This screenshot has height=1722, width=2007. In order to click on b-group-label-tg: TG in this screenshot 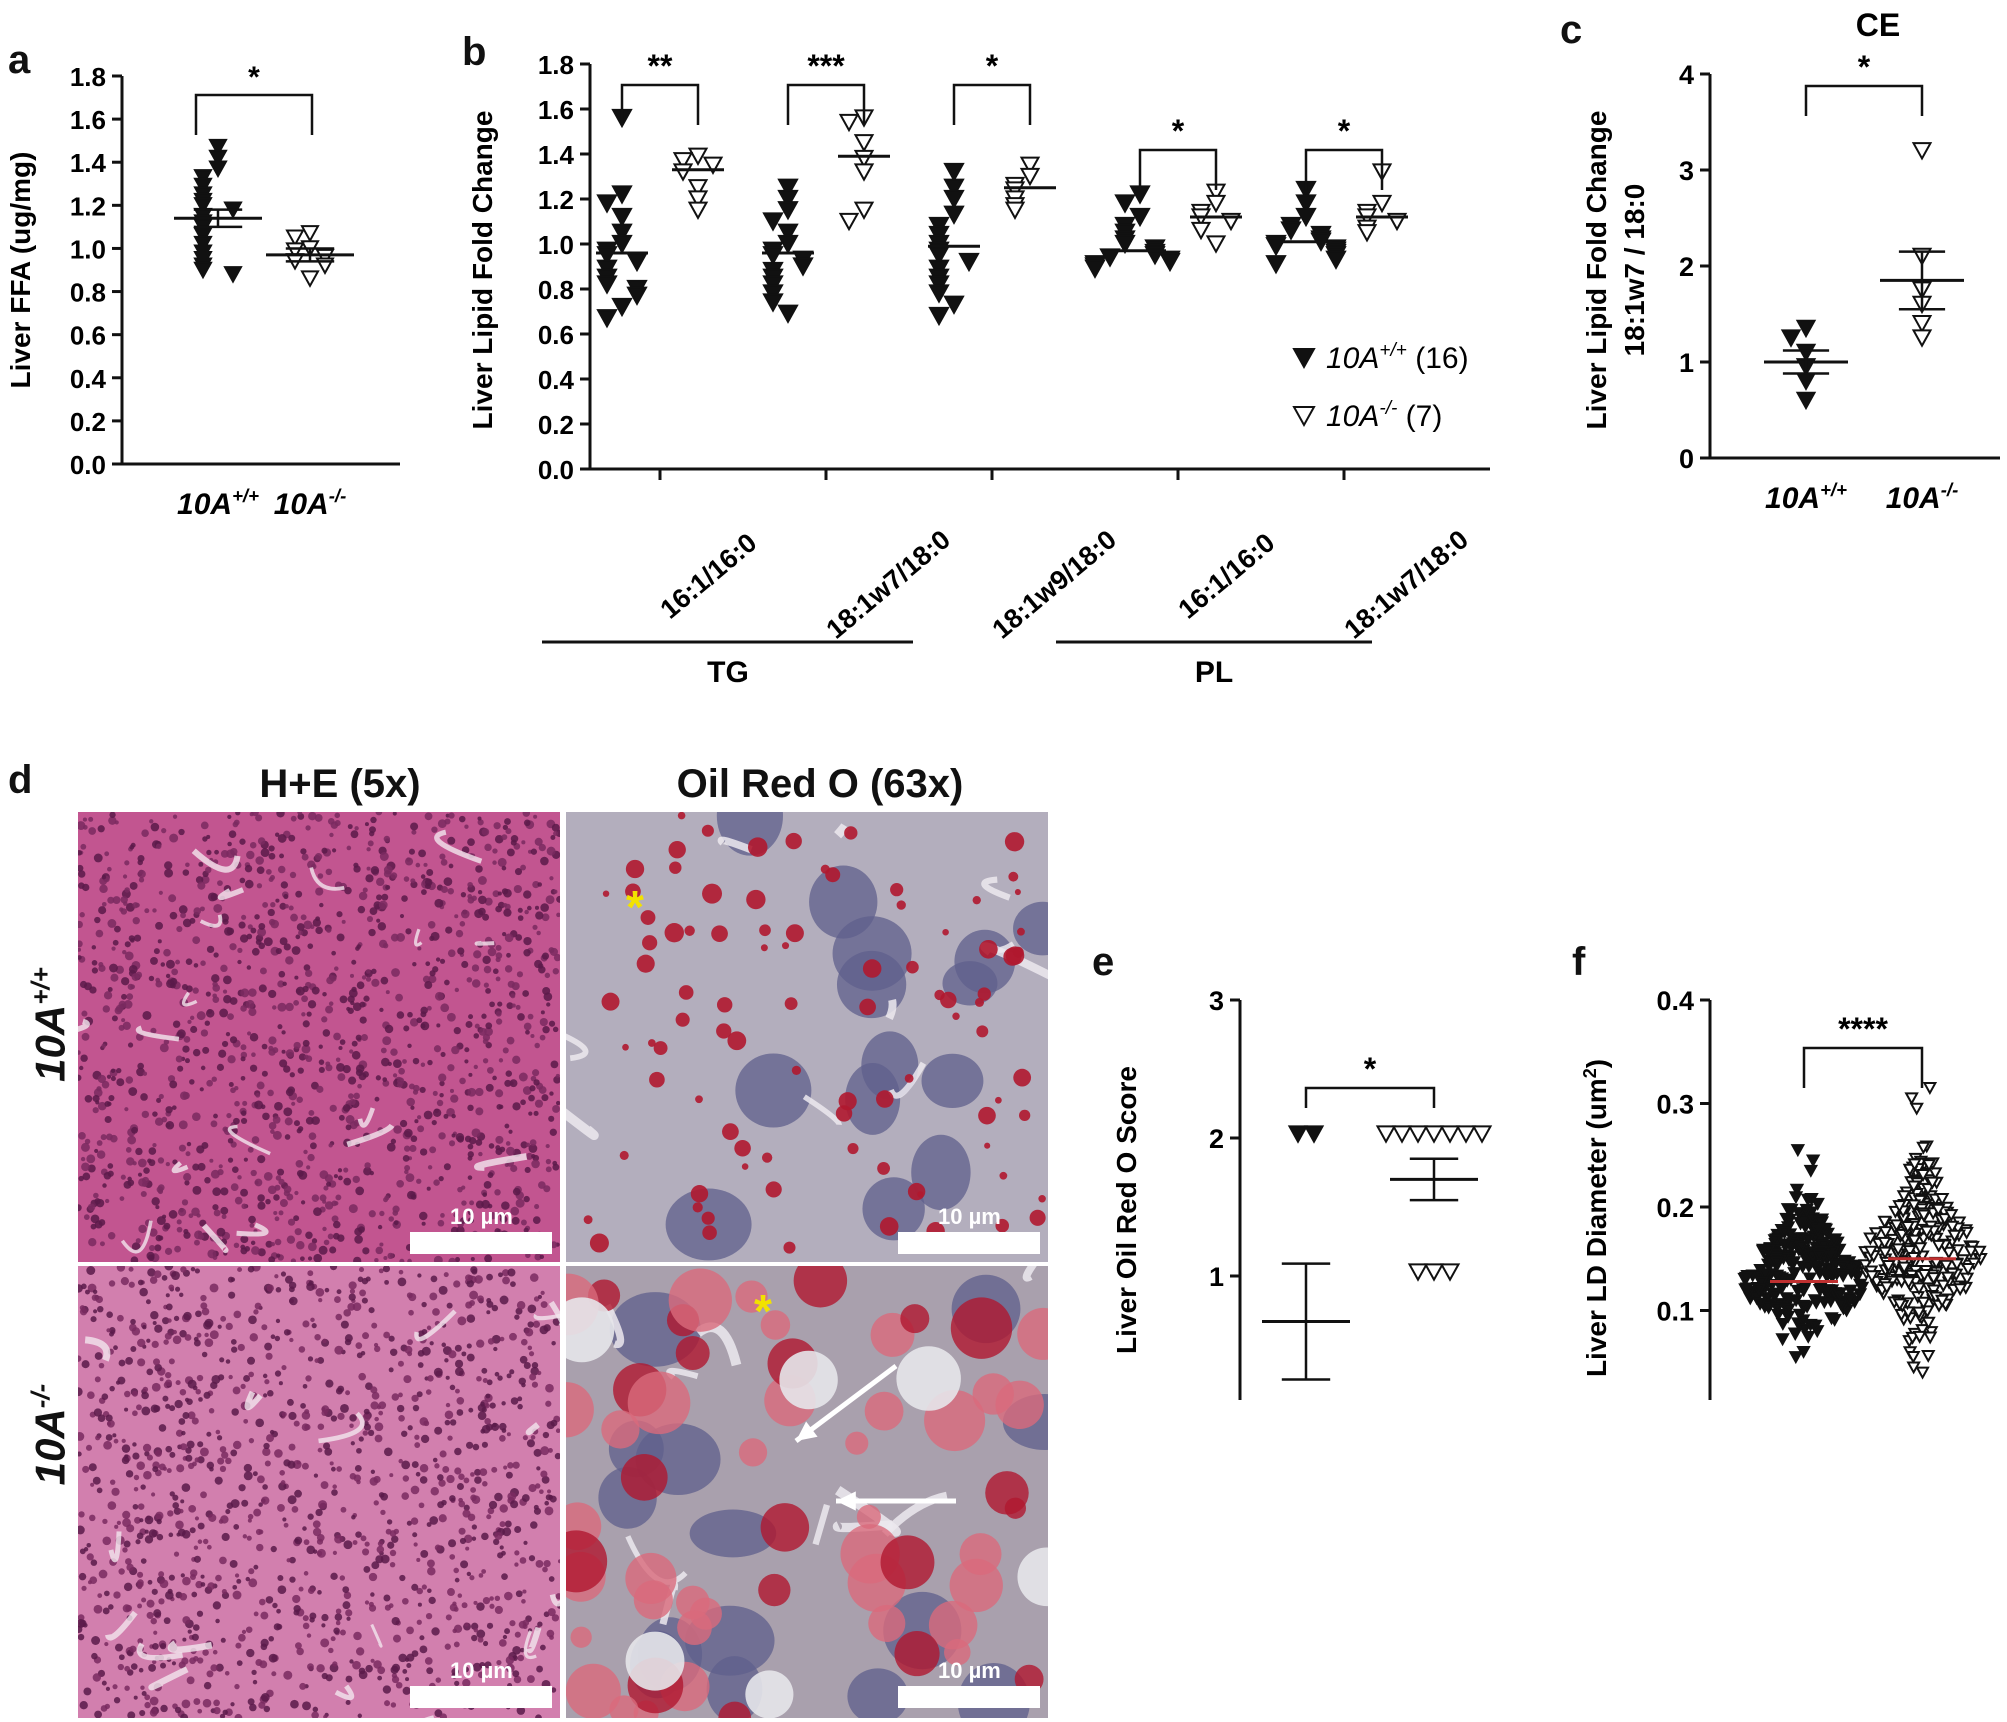, I will do `click(728, 672)`.